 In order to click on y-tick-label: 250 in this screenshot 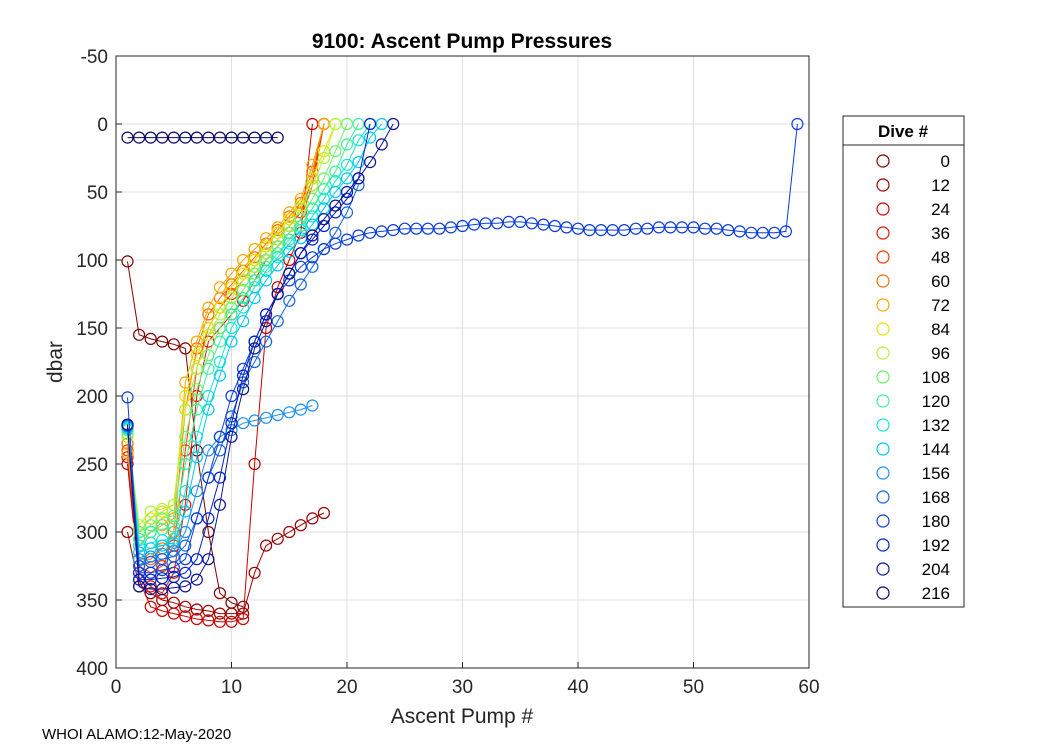, I will do `click(92, 465)`.